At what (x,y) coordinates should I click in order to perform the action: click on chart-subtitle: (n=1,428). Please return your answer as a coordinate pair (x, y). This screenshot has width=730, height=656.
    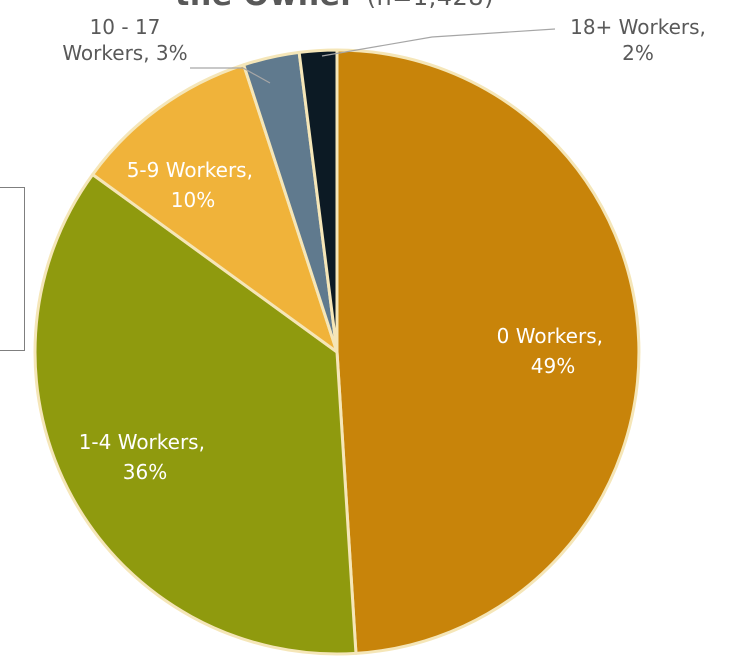
    Looking at the image, I should click on (430, 5).